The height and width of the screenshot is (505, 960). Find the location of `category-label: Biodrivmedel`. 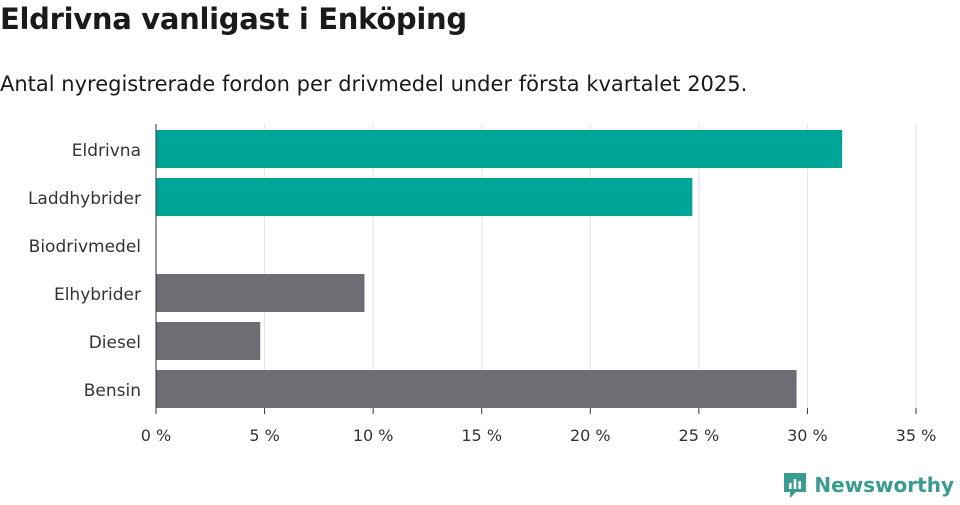

category-label: Biodrivmedel is located at coordinates (85, 247).